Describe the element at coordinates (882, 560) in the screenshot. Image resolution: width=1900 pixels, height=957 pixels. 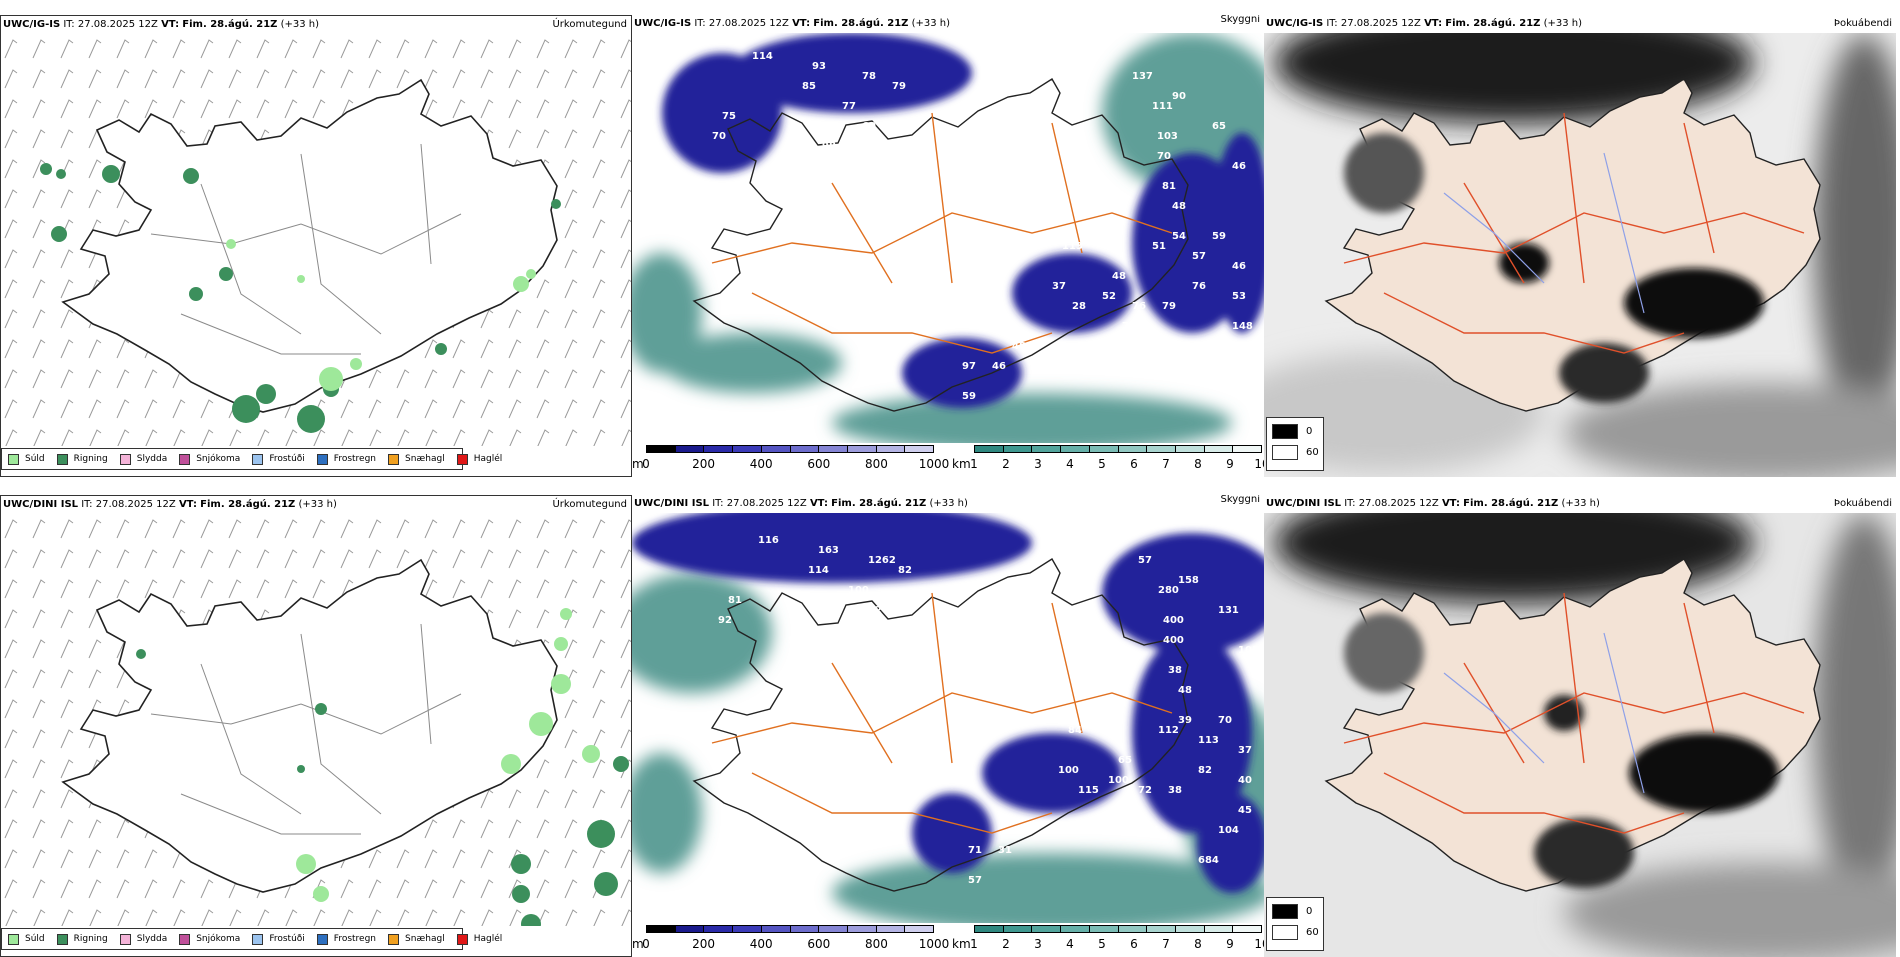
I see `visibility-value-label: 1262` at that location.